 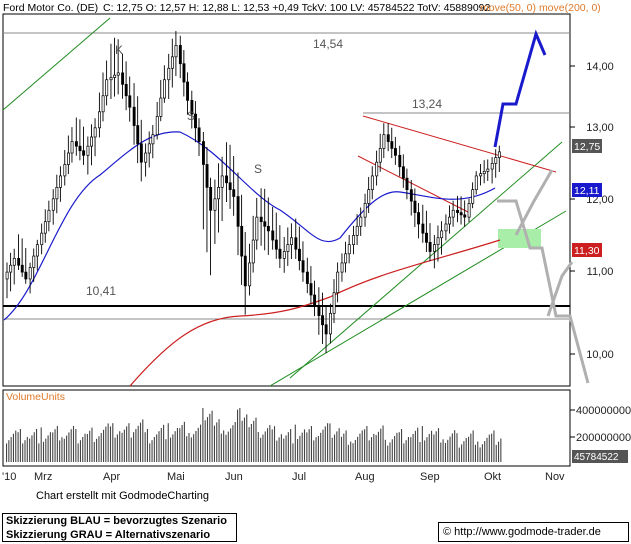 I want to click on copyright-box: © http://www.godmode-trader.de, so click(x=533, y=532).